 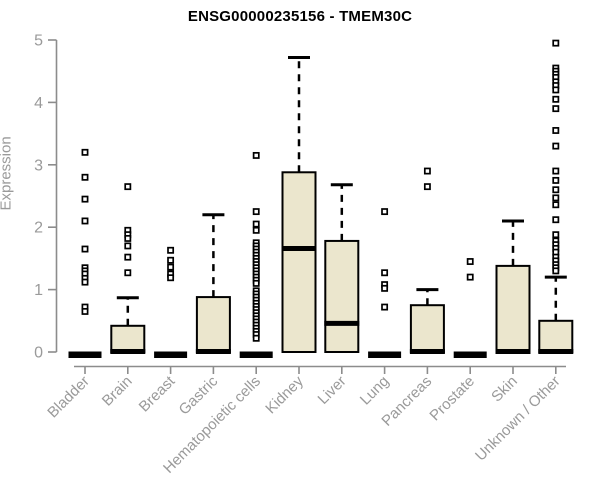 I want to click on x-tick-label: Brain, so click(x=117, y=391).